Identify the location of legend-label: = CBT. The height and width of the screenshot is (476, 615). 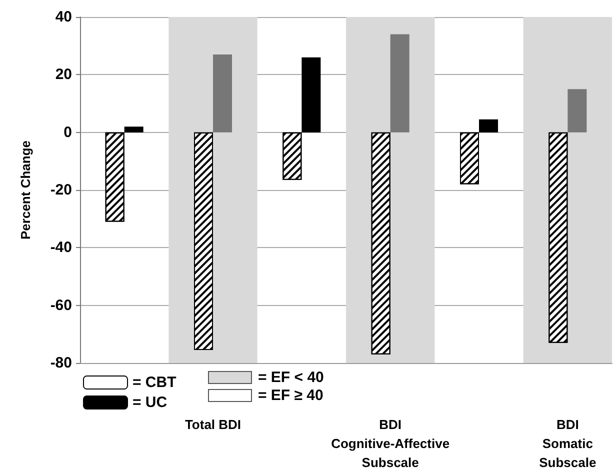
(154, 382).